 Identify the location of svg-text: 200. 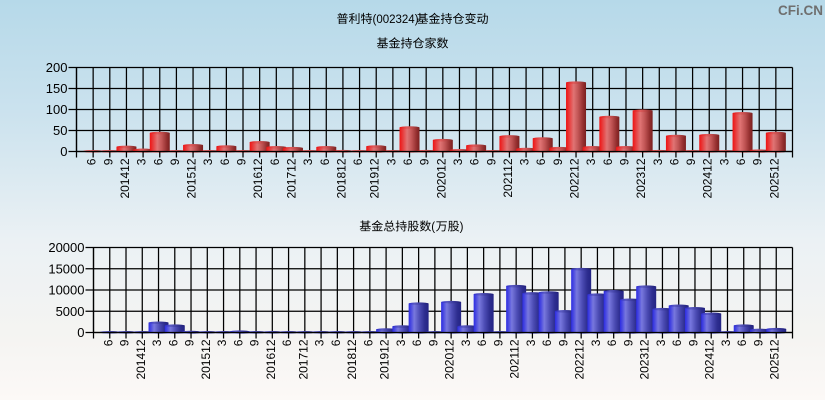
(57, 67).